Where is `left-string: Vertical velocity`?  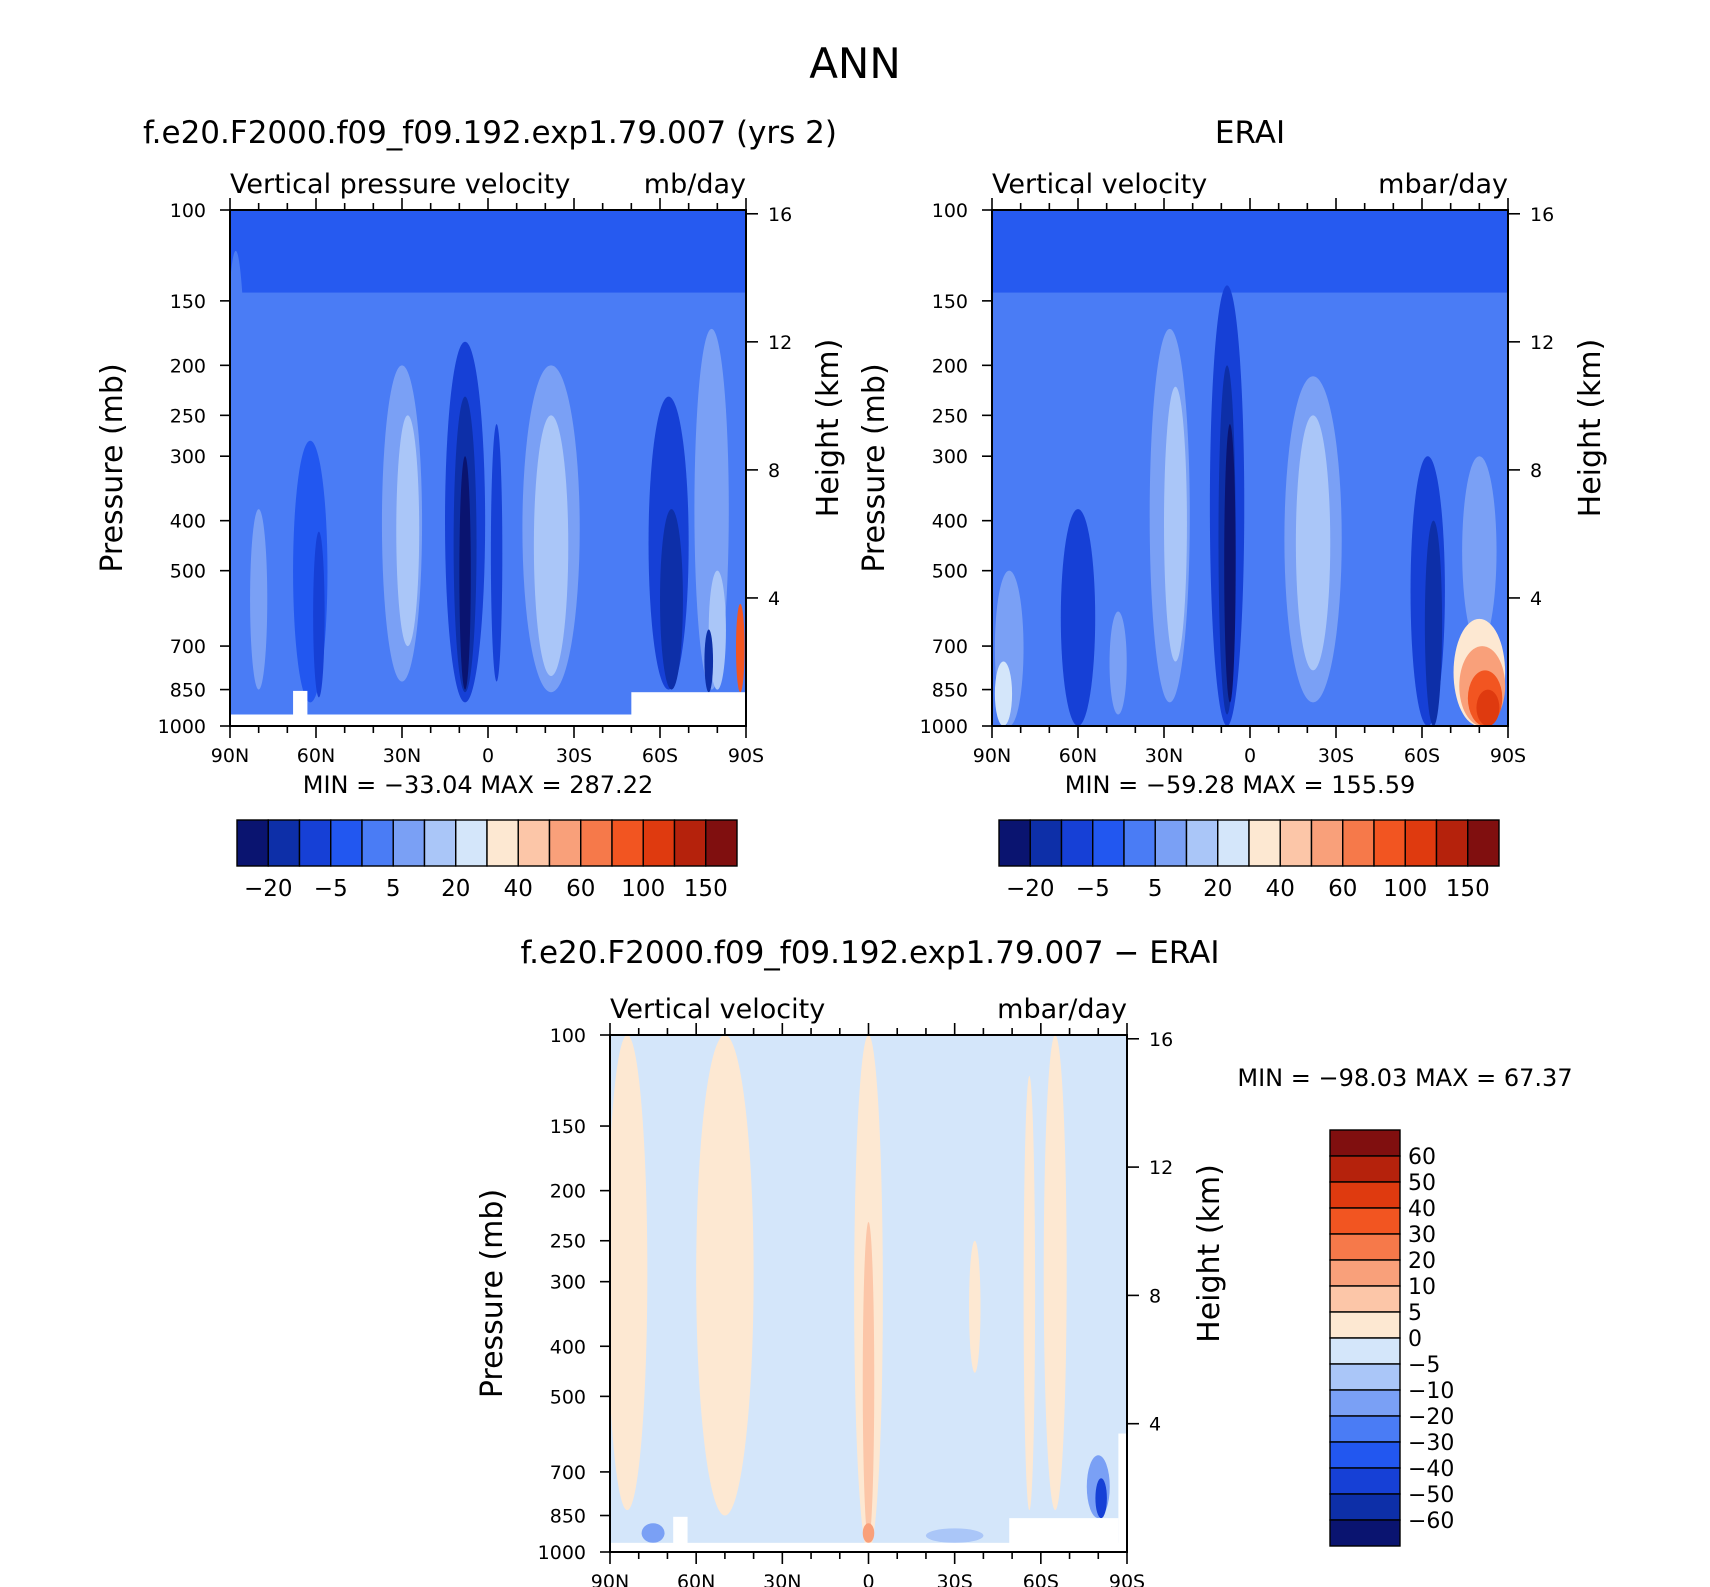
left-string: Vertical velocity is located at coordinates (717, 1009).